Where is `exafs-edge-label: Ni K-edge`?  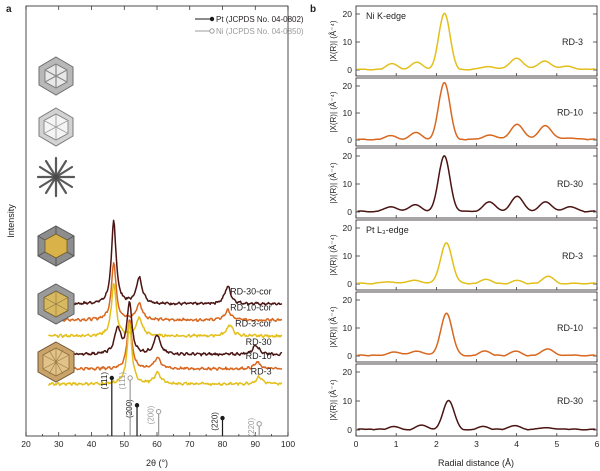 exafs-edge-label: Ni K-edge is located at coordinates (386, 16).